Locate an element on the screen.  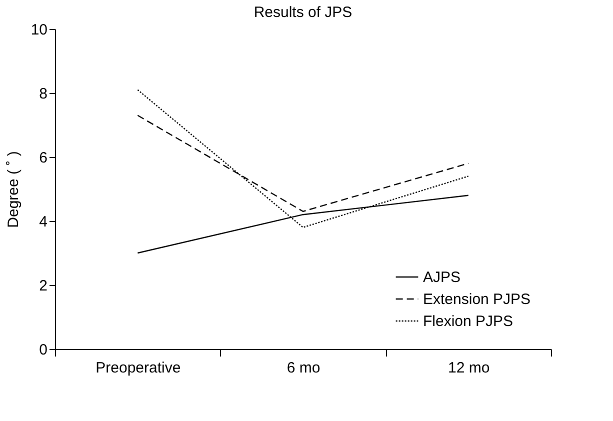
legend-label: AJPS is located at coordinates (442, 277).